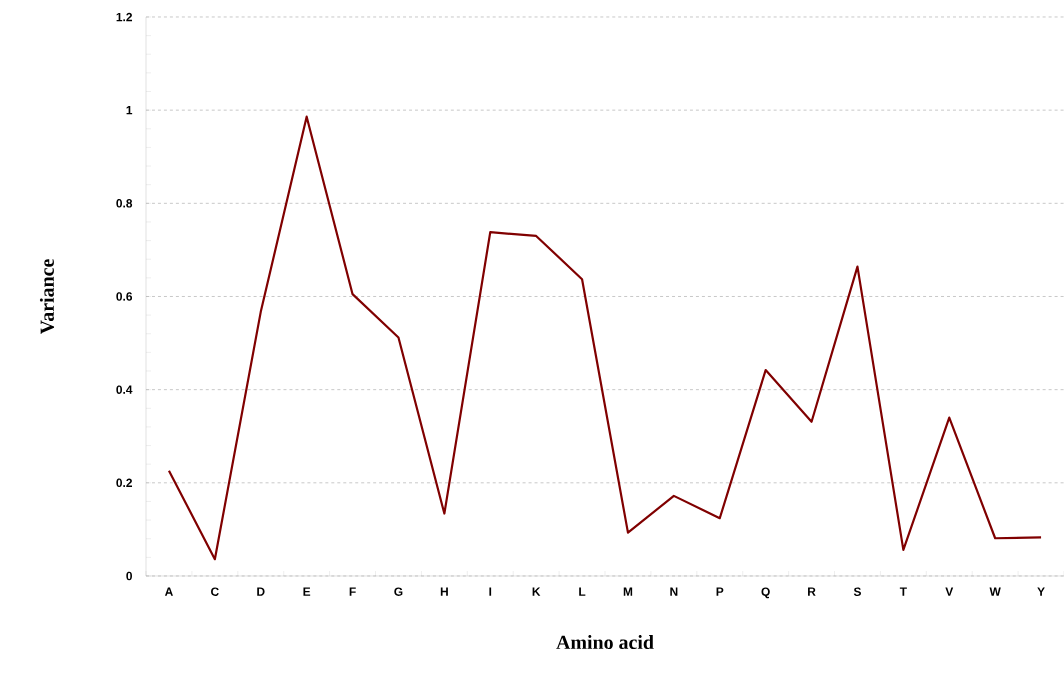  Describe the element at coordinates (674, 591) in the screenshot. I see `x-tick-label: N` at that location.